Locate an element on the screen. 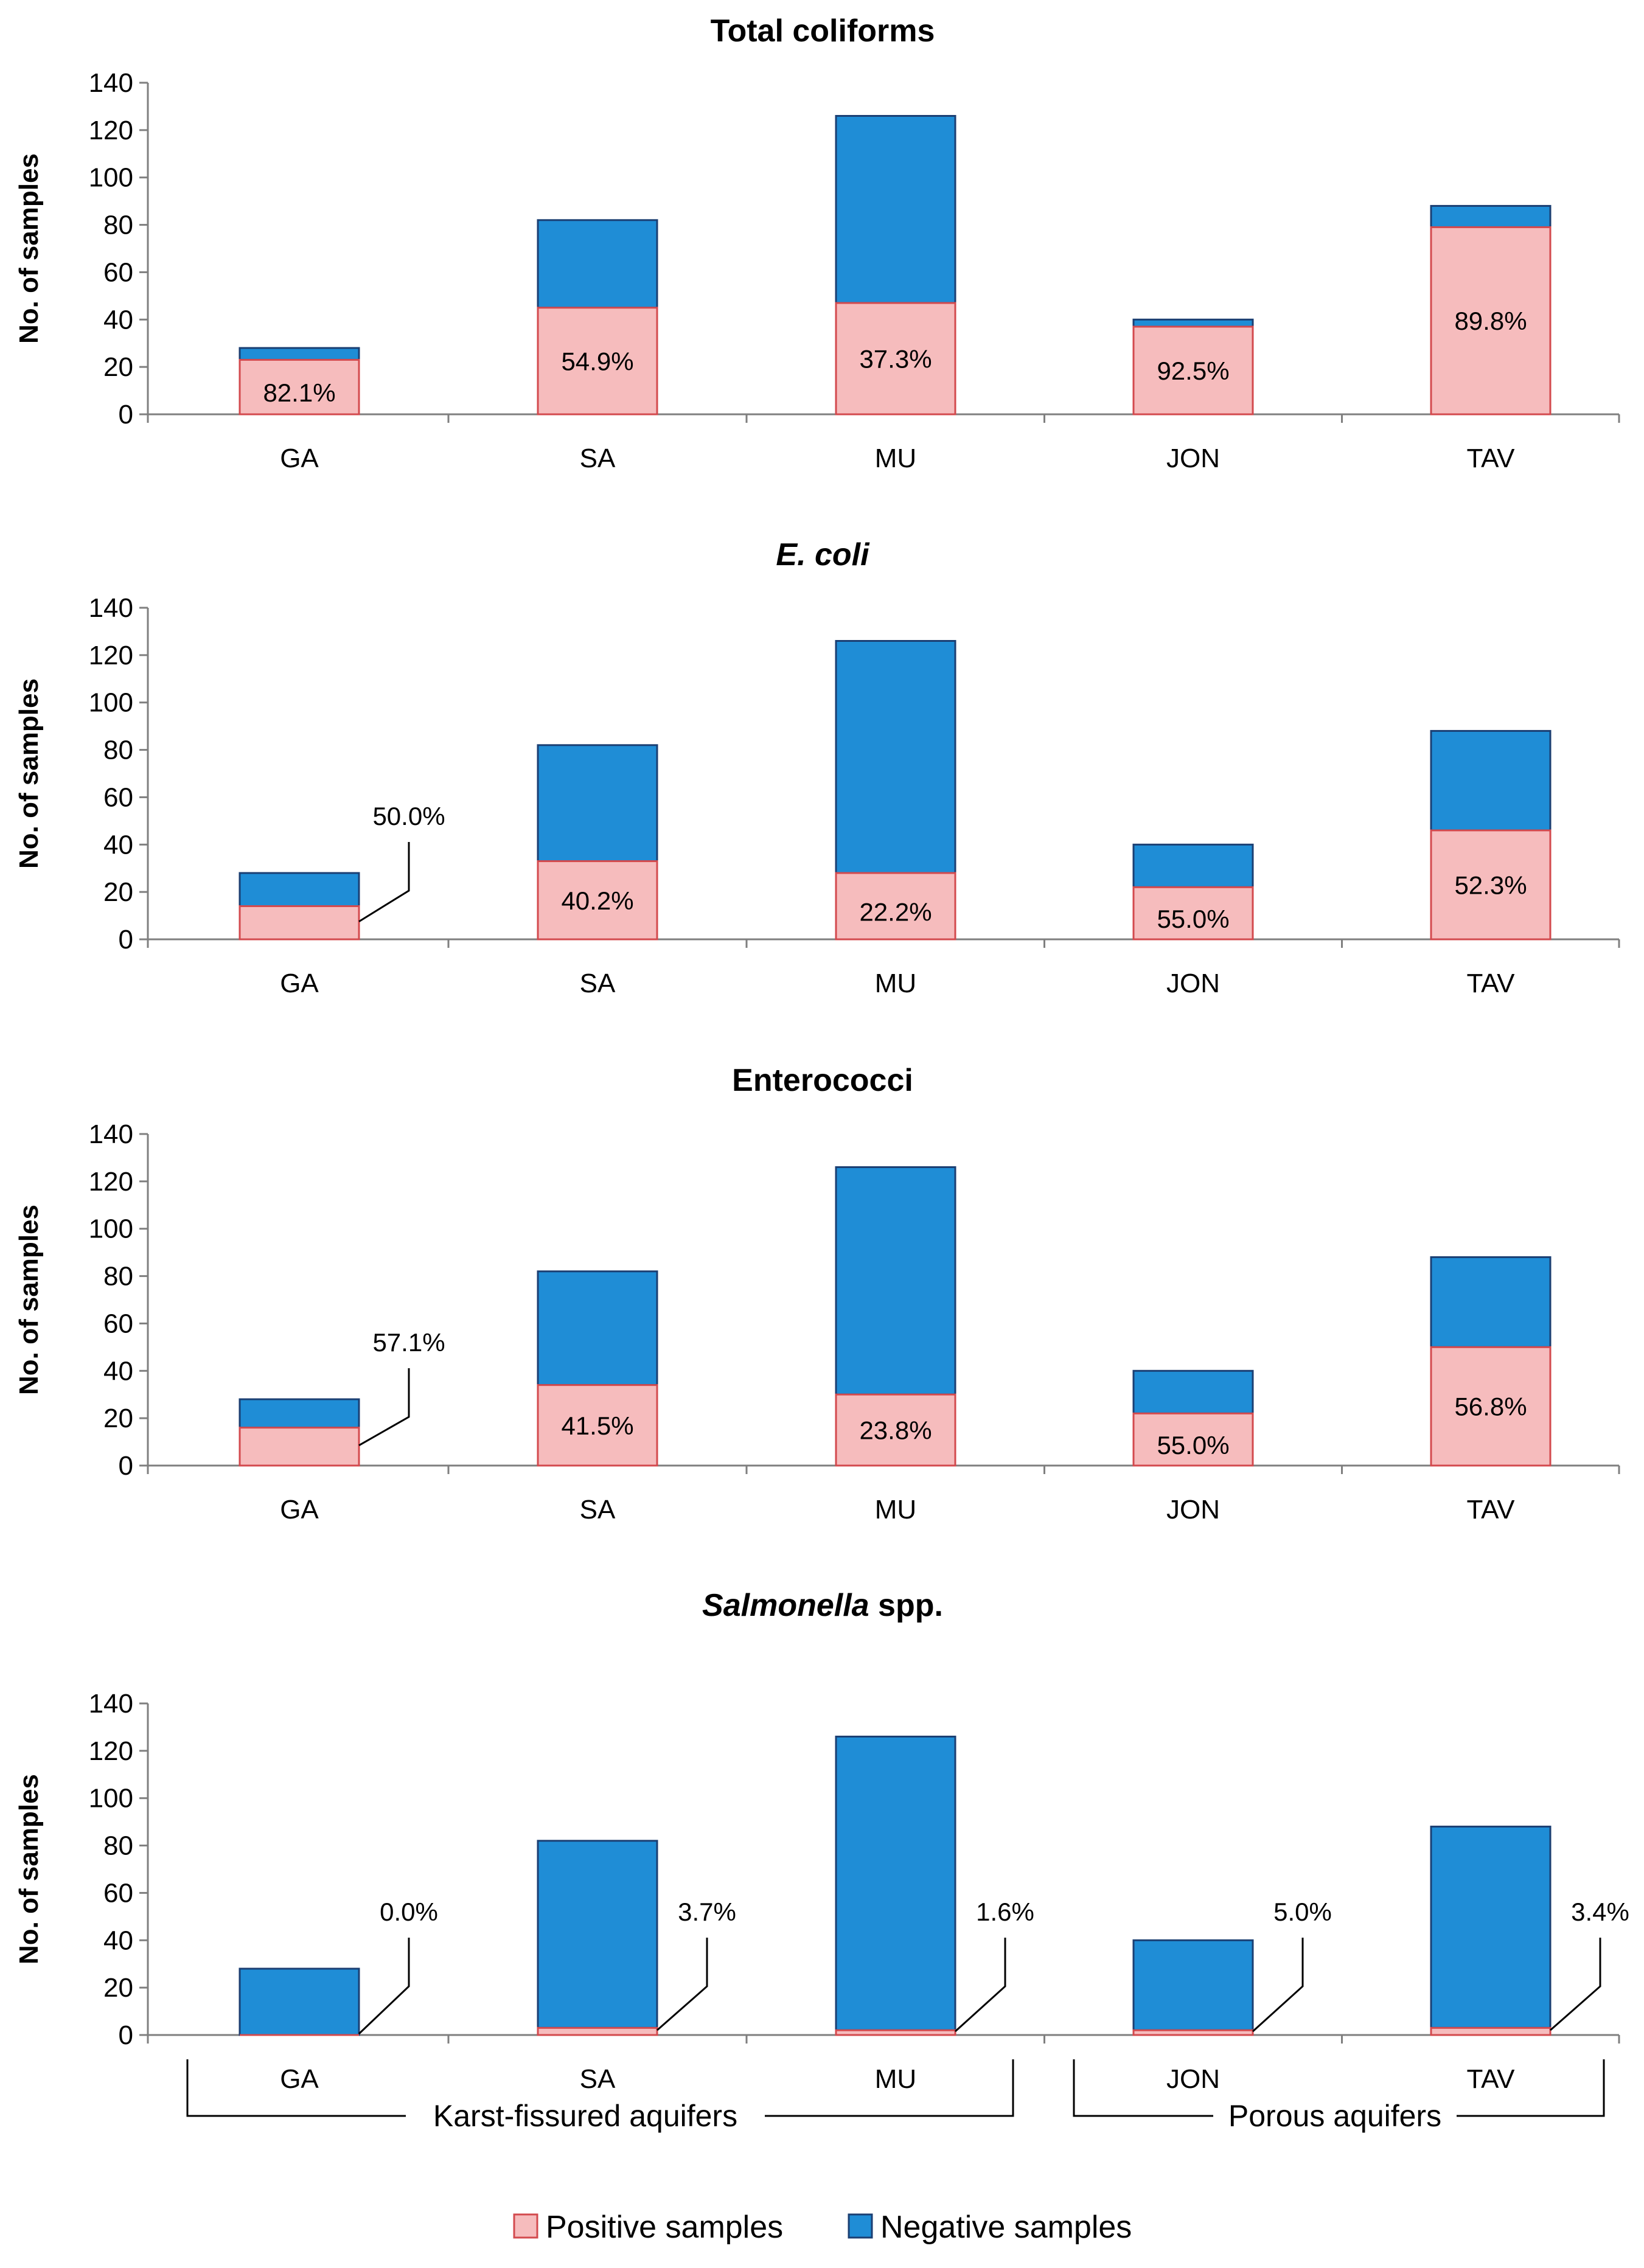 Image resolution: width=1644 pixels, height=2268 pixels. data-label: 54.9% is located at coordinates (597, 361).